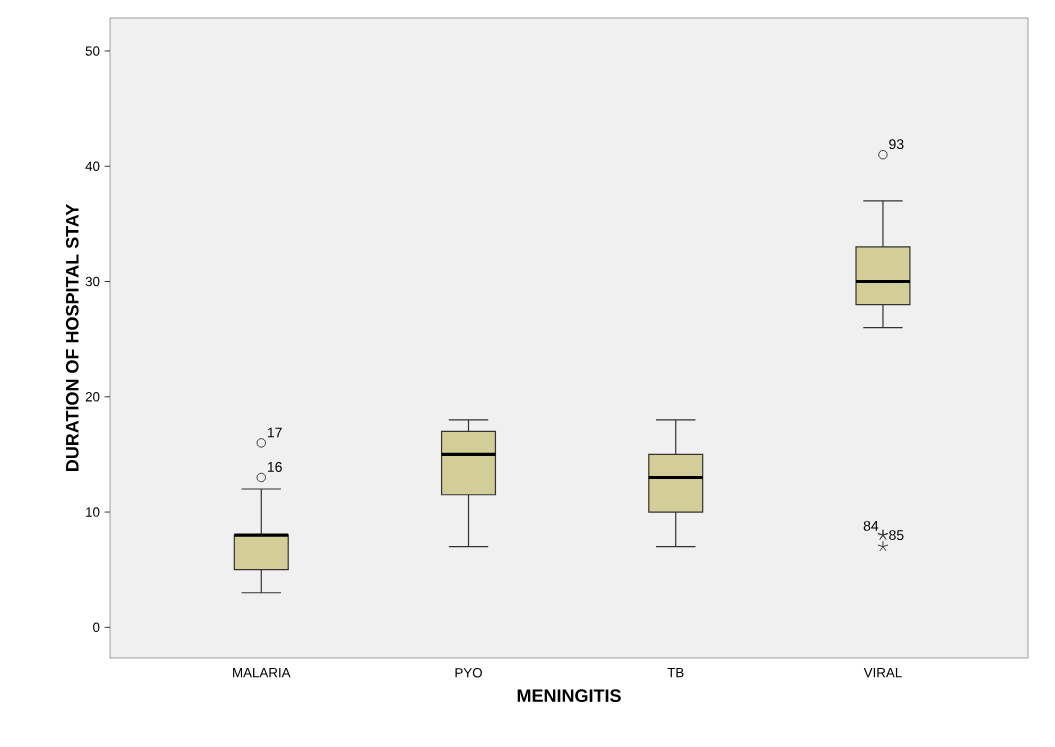  What do you see at coordinates (262, 673) in the screenshot?
I see `x-tick-label: MALARIA` at bounding box center [262, 673].